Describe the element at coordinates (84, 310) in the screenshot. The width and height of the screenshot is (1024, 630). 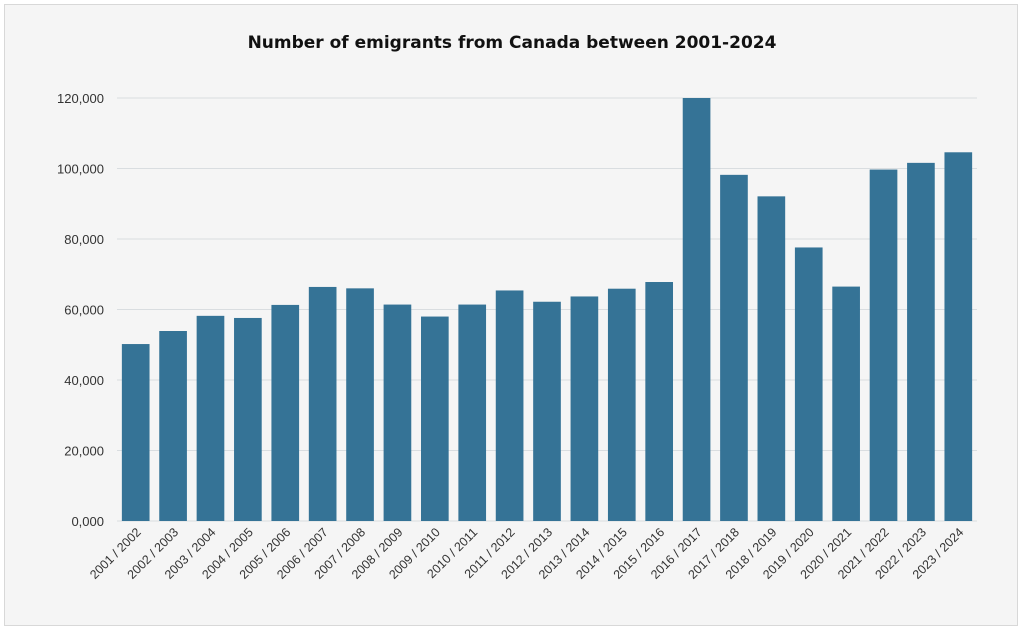
I see `y-tick-label: 60,000` at that location.